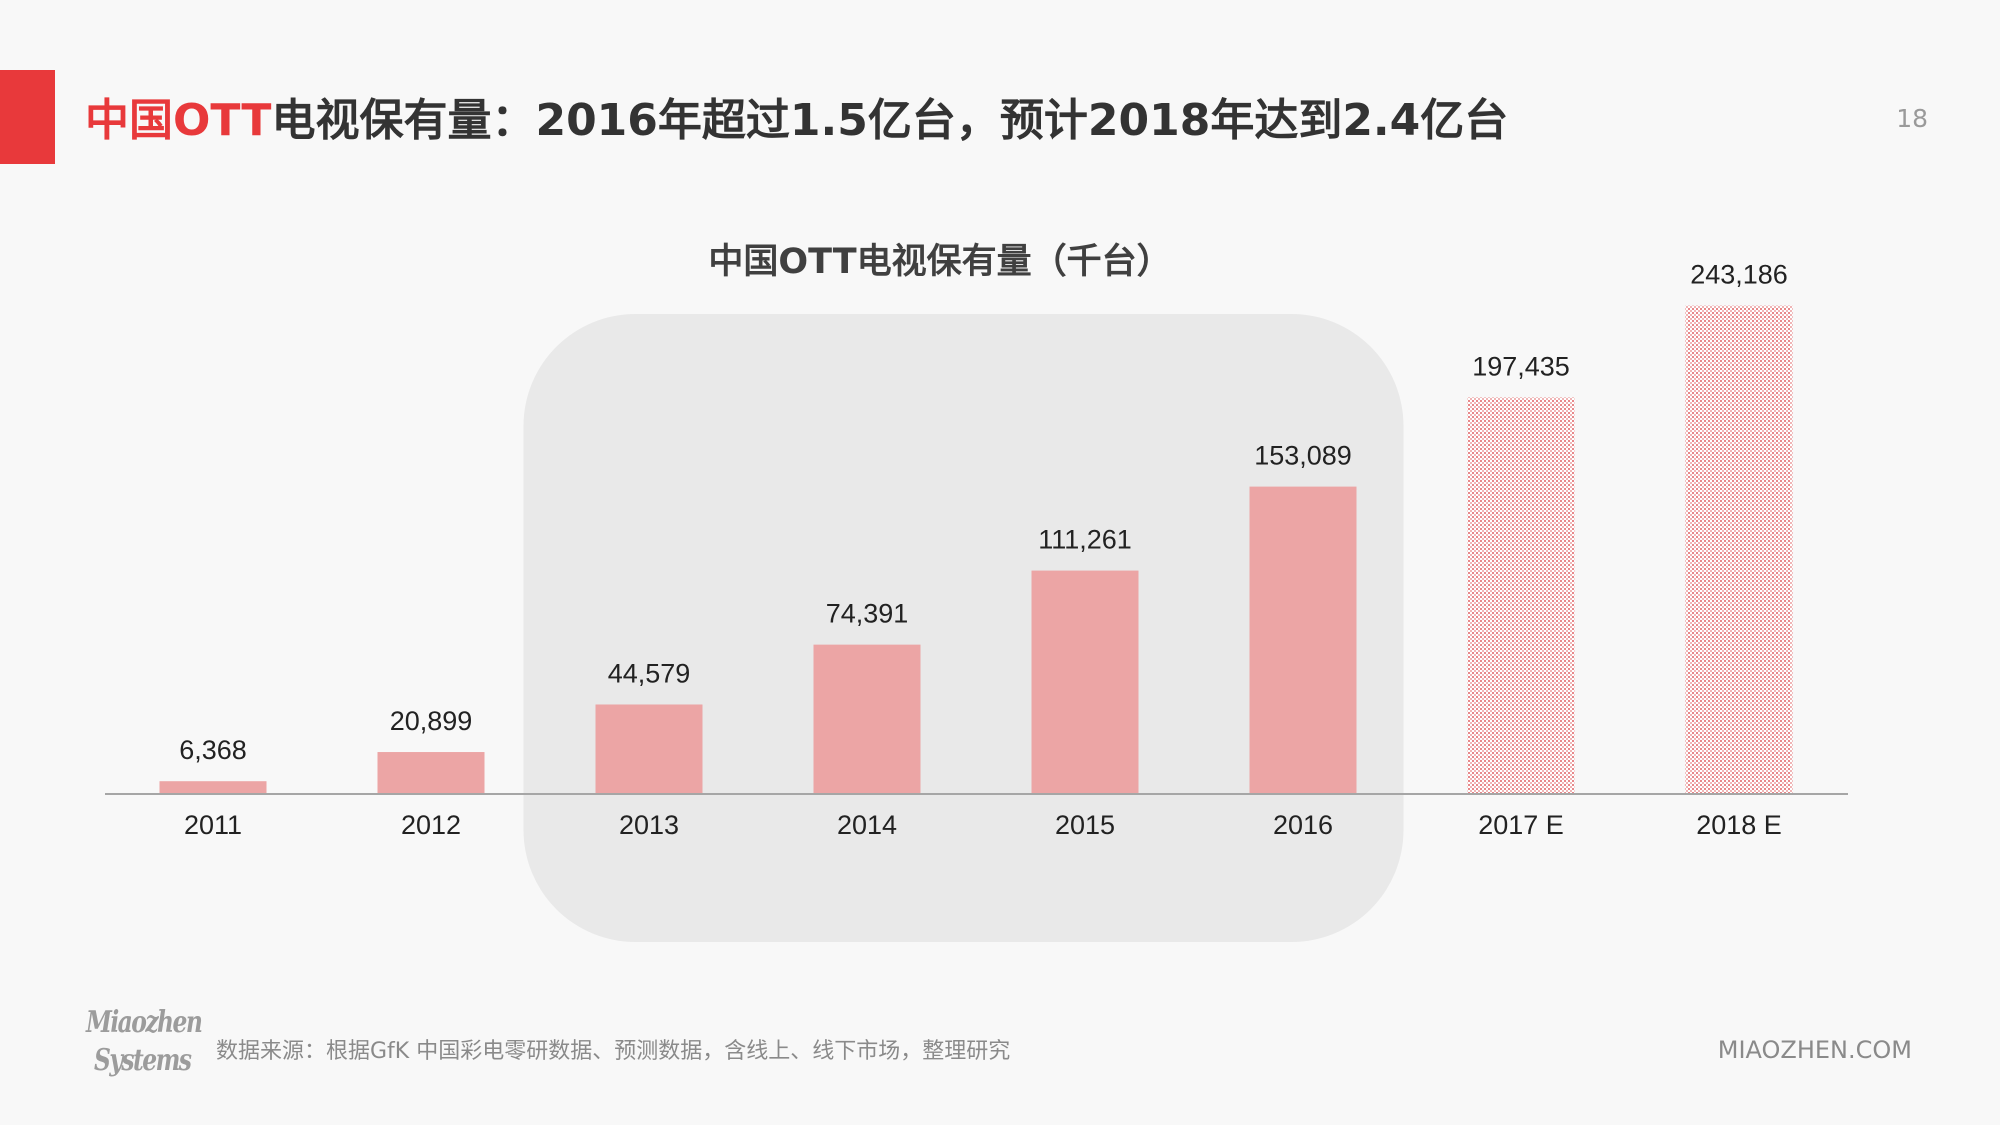  Describe the element at coordinates (213, 787) in the screenshot. I see `bar-2011` at that location.